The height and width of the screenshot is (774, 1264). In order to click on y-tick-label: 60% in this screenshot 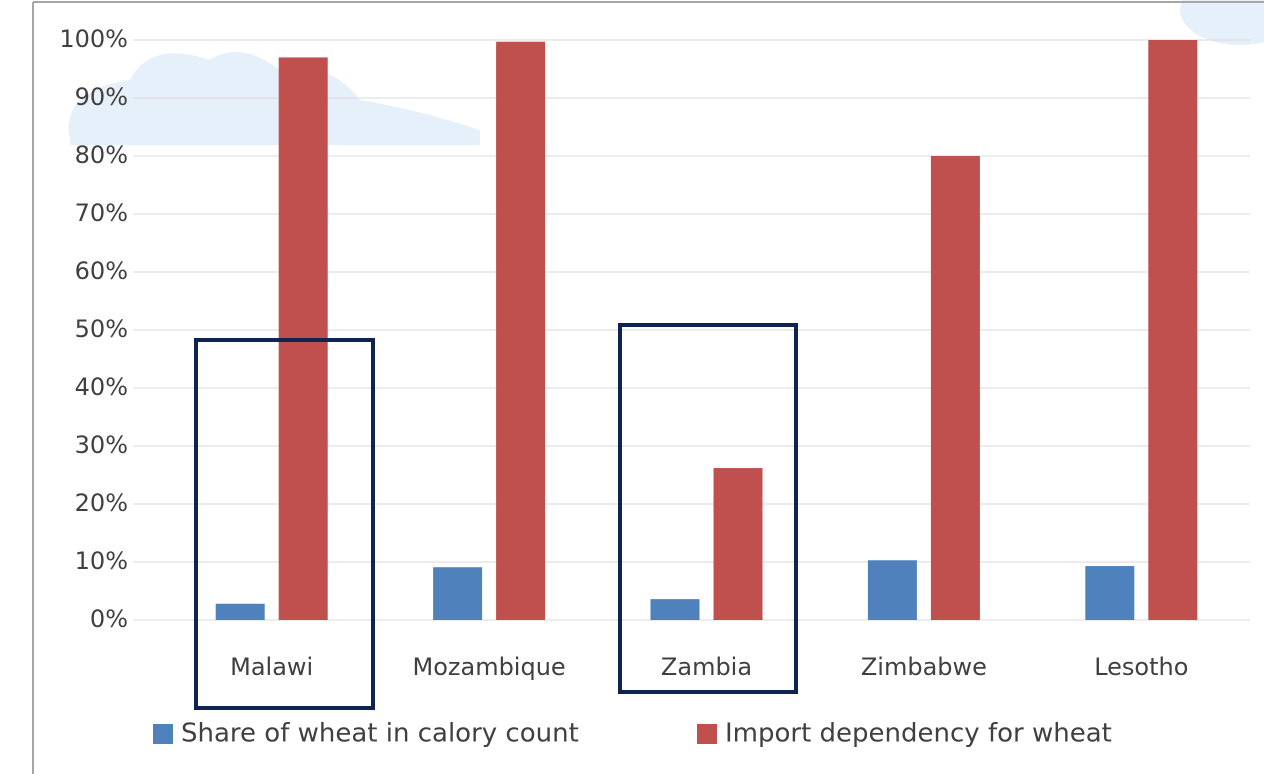, I will do `click(101, 271)`.